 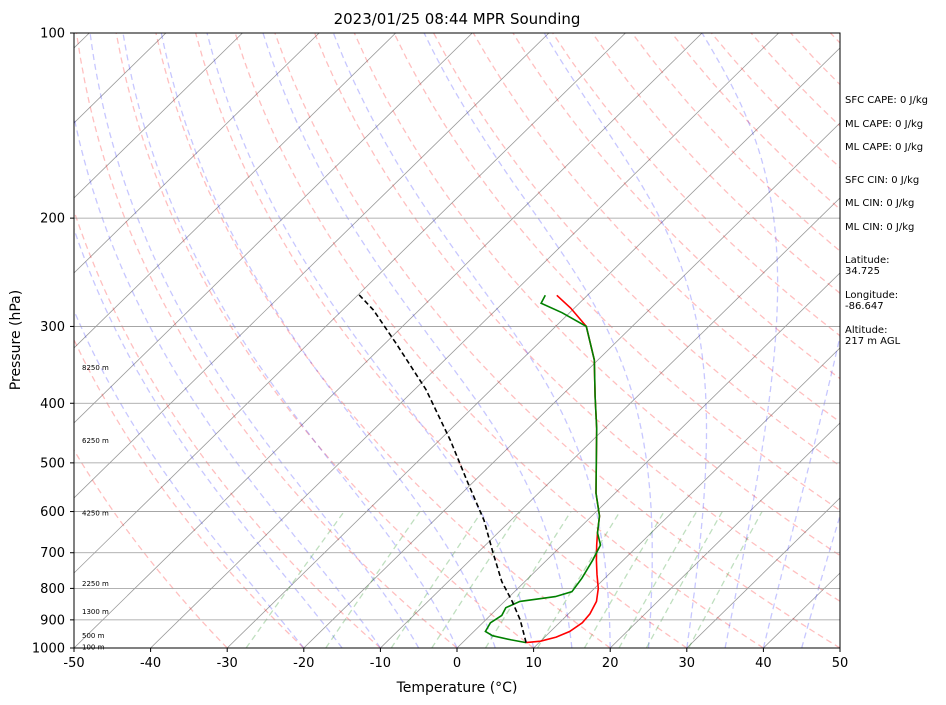 What do you see at coordinates (95, 513) in the screenshot?
I see `height-label: 4250 m` at bounding box center [95, 513].